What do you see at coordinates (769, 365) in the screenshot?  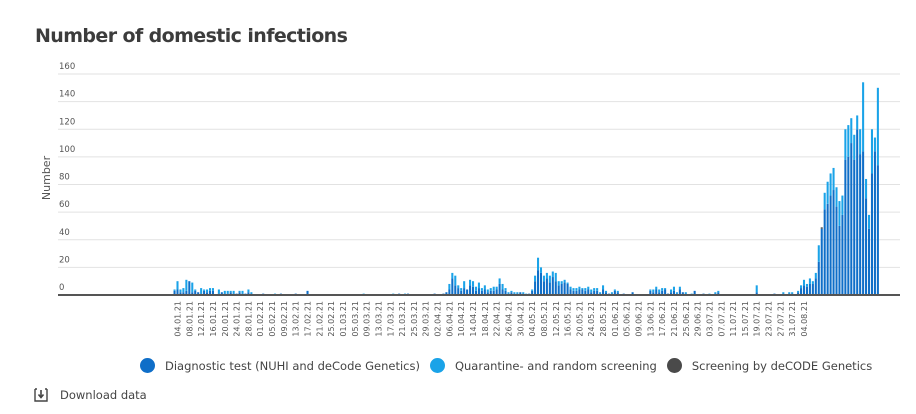 I see `legend-item-decode: Screening by deCODE Genetics` at bounding box center [769, 365].